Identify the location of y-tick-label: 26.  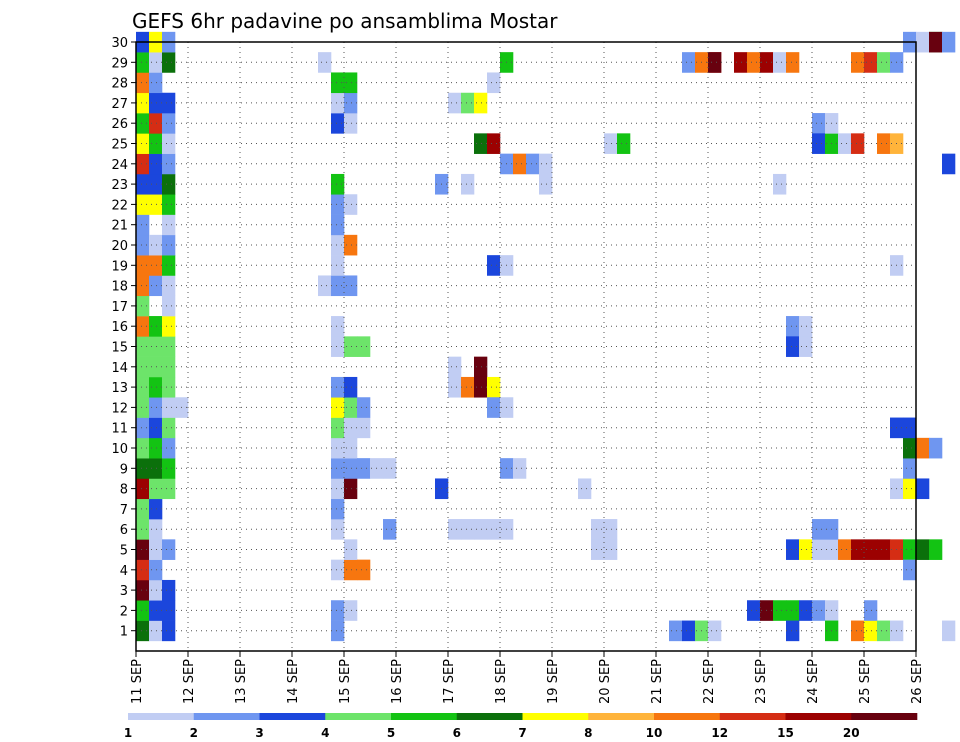
(119, 124).